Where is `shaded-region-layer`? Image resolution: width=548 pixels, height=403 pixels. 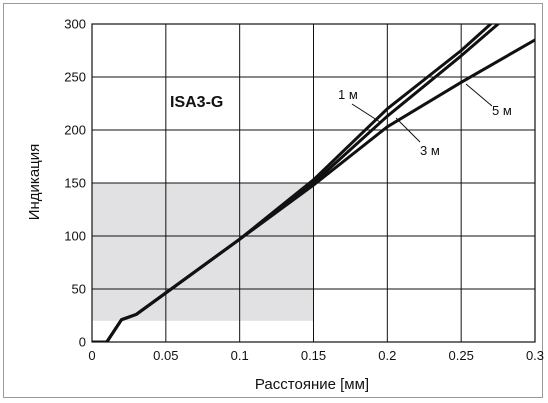 shaded-region-layer is located at coordinates (203, 252).